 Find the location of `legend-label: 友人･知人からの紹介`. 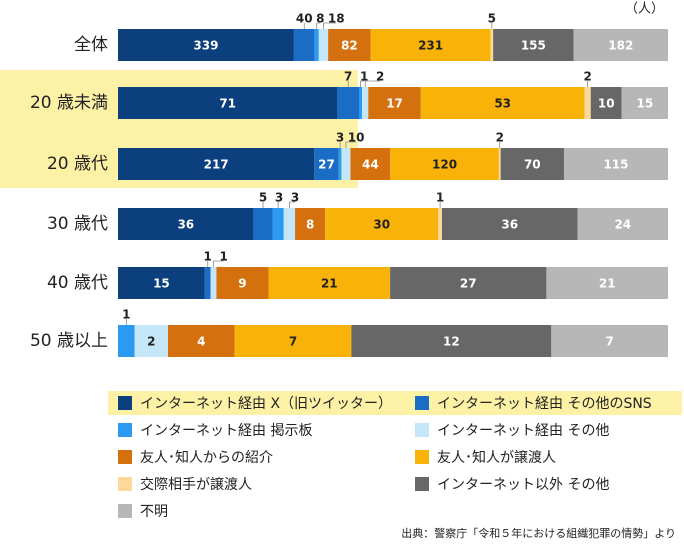

legend-label: 友人･知人からの紹介 is located at coordinates (206, 457).